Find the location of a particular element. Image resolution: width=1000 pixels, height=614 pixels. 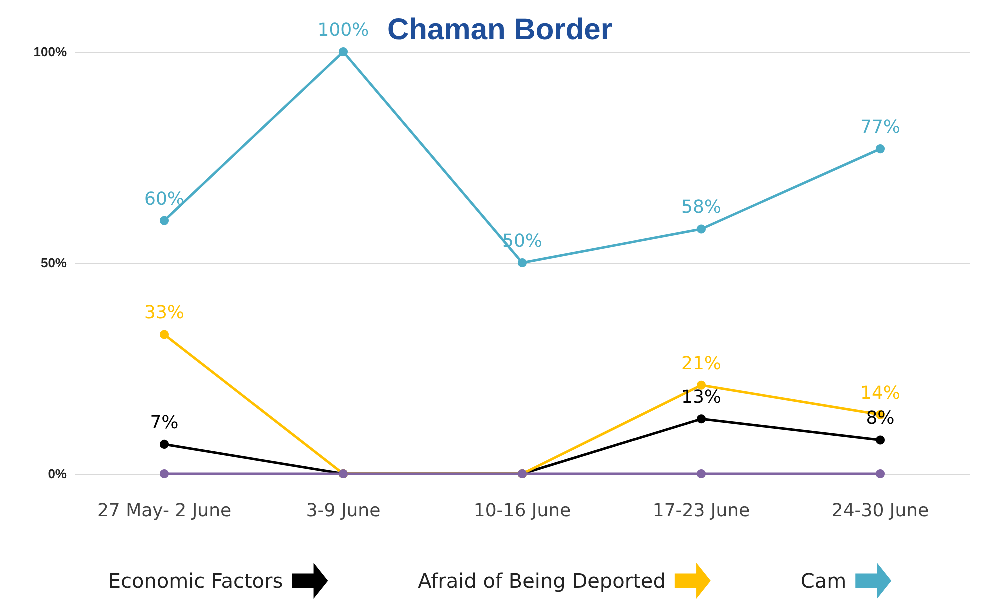

y-tick-label: 100% is located at coordinates (51, 52).